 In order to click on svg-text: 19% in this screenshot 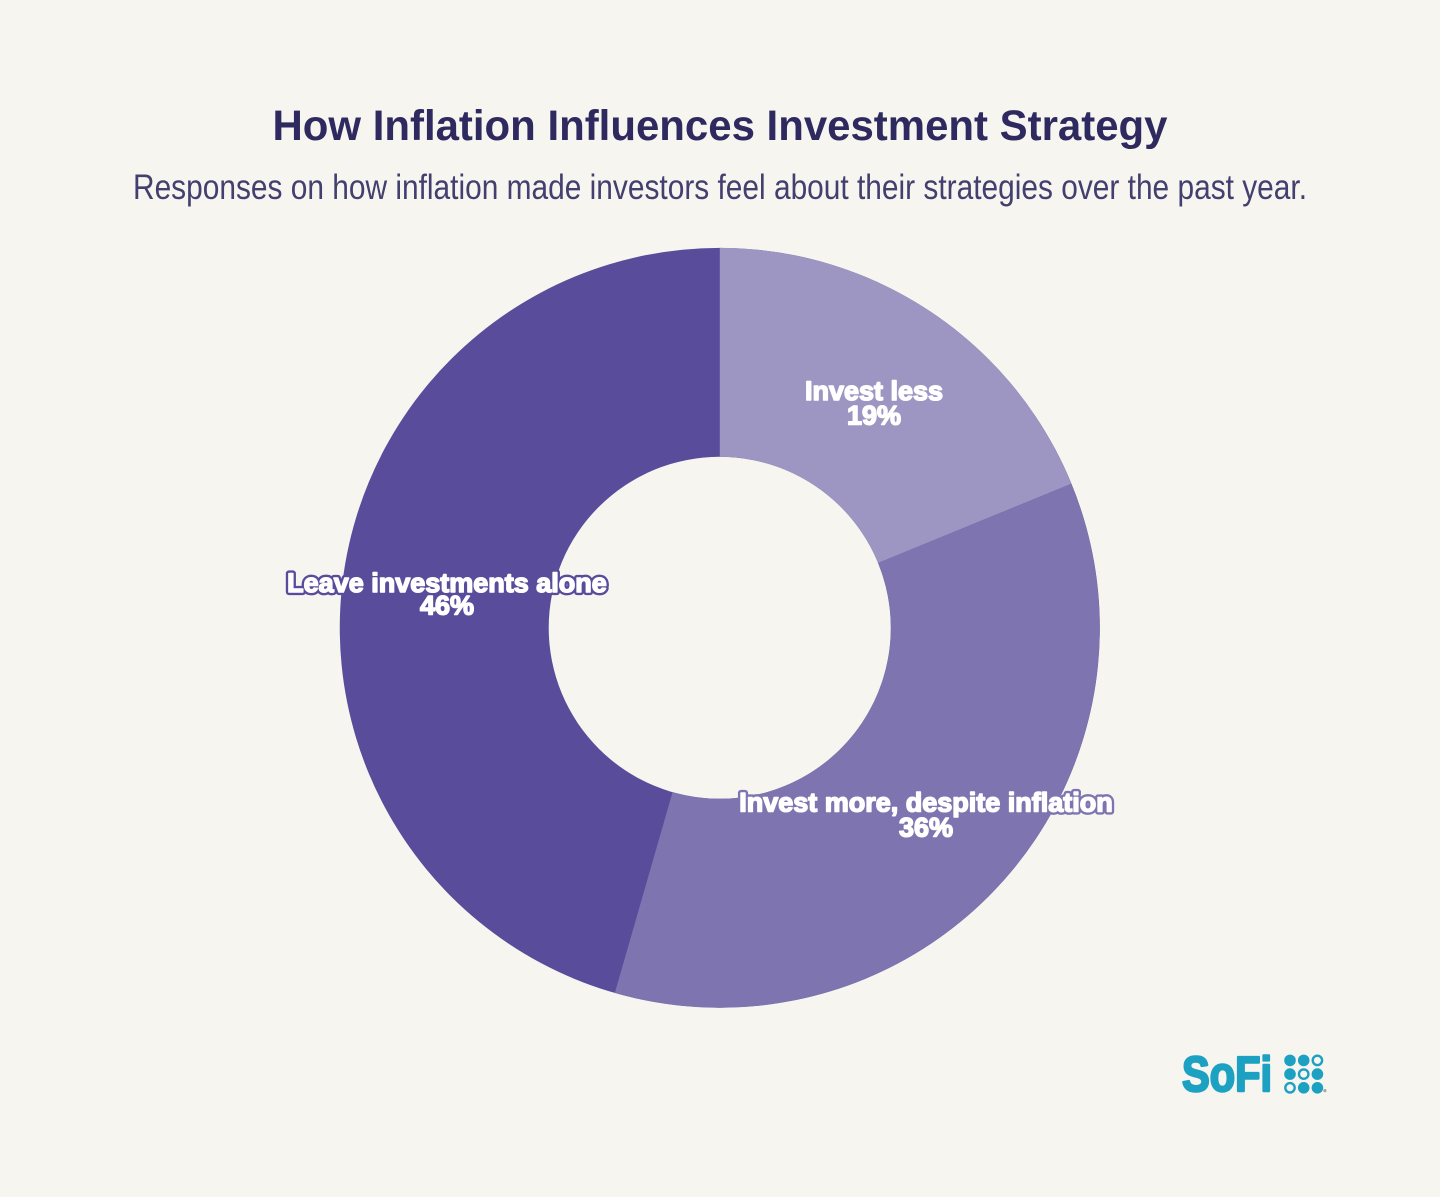, I will do `click(874, 416)`.